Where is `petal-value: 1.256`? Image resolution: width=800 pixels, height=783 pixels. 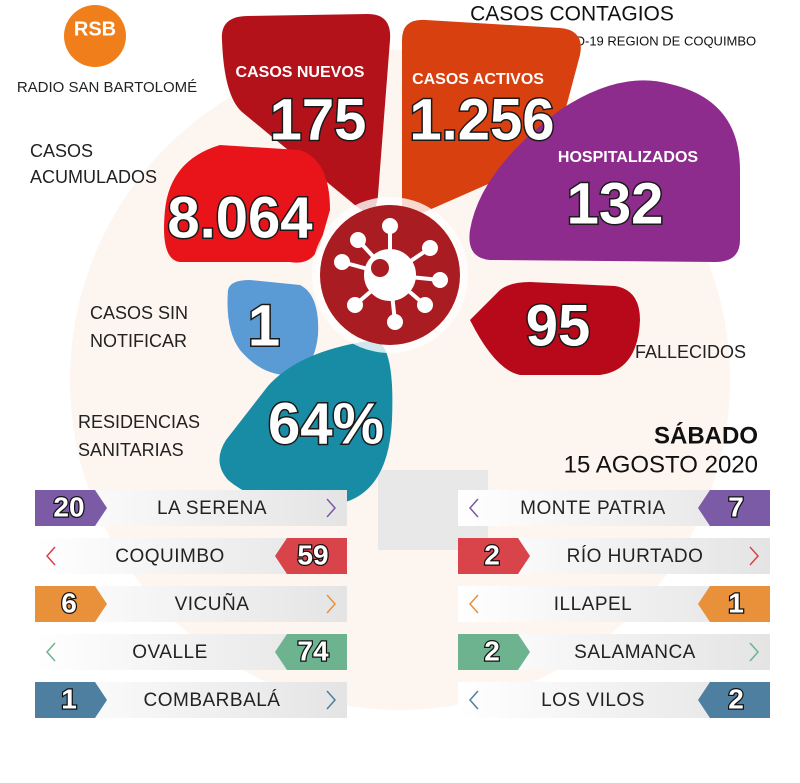 petal-value: 1.256 is located at coordinates (481, 119).